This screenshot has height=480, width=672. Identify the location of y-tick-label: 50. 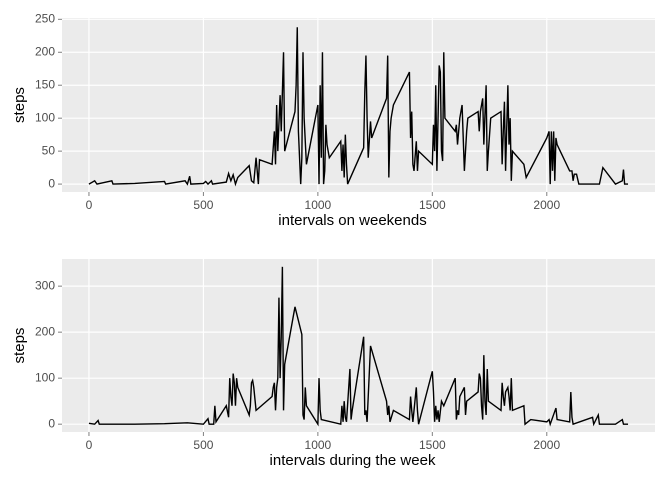
(49, 150).